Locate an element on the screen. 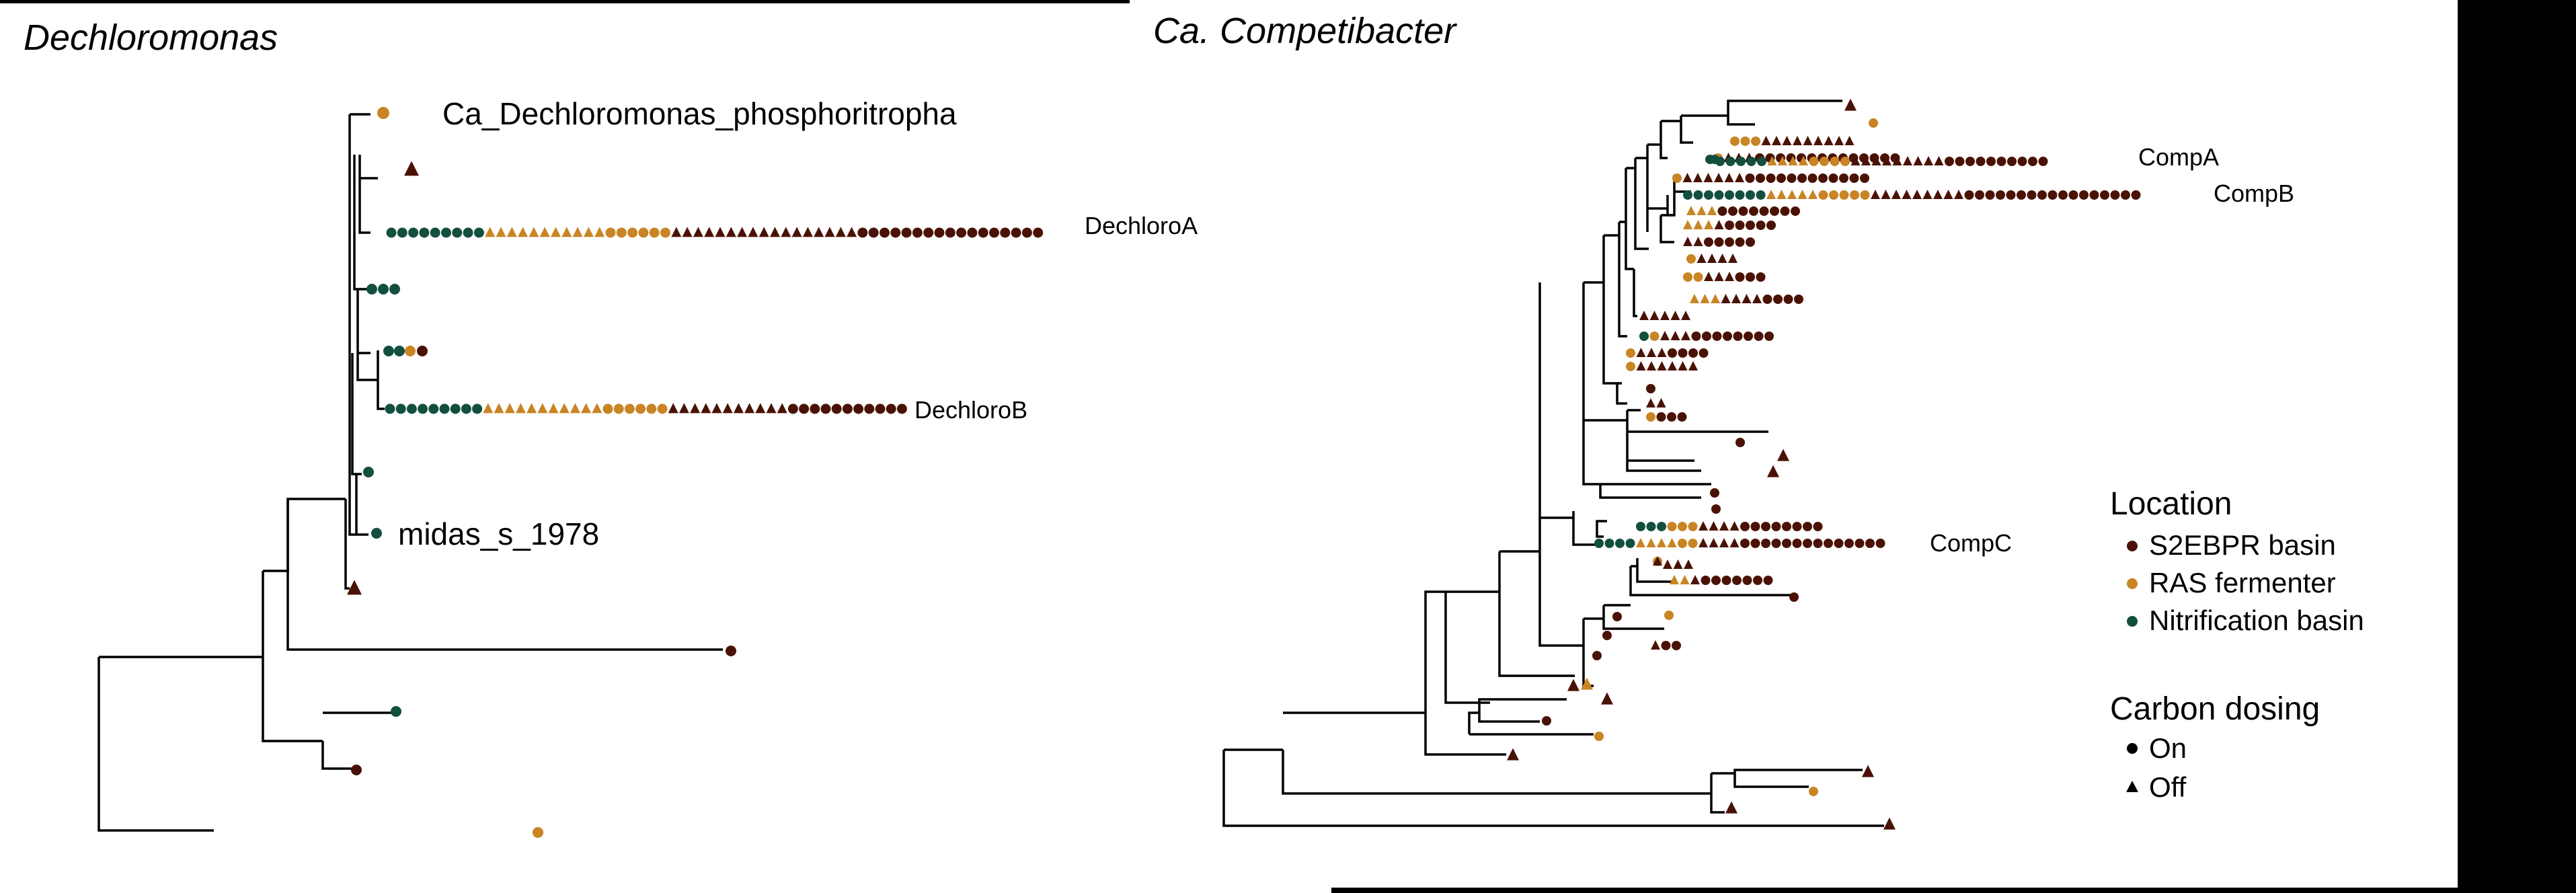 This screenshot has width=2576, height=893. tip-label-compC: CompC is located at coordinates (1971, 543).